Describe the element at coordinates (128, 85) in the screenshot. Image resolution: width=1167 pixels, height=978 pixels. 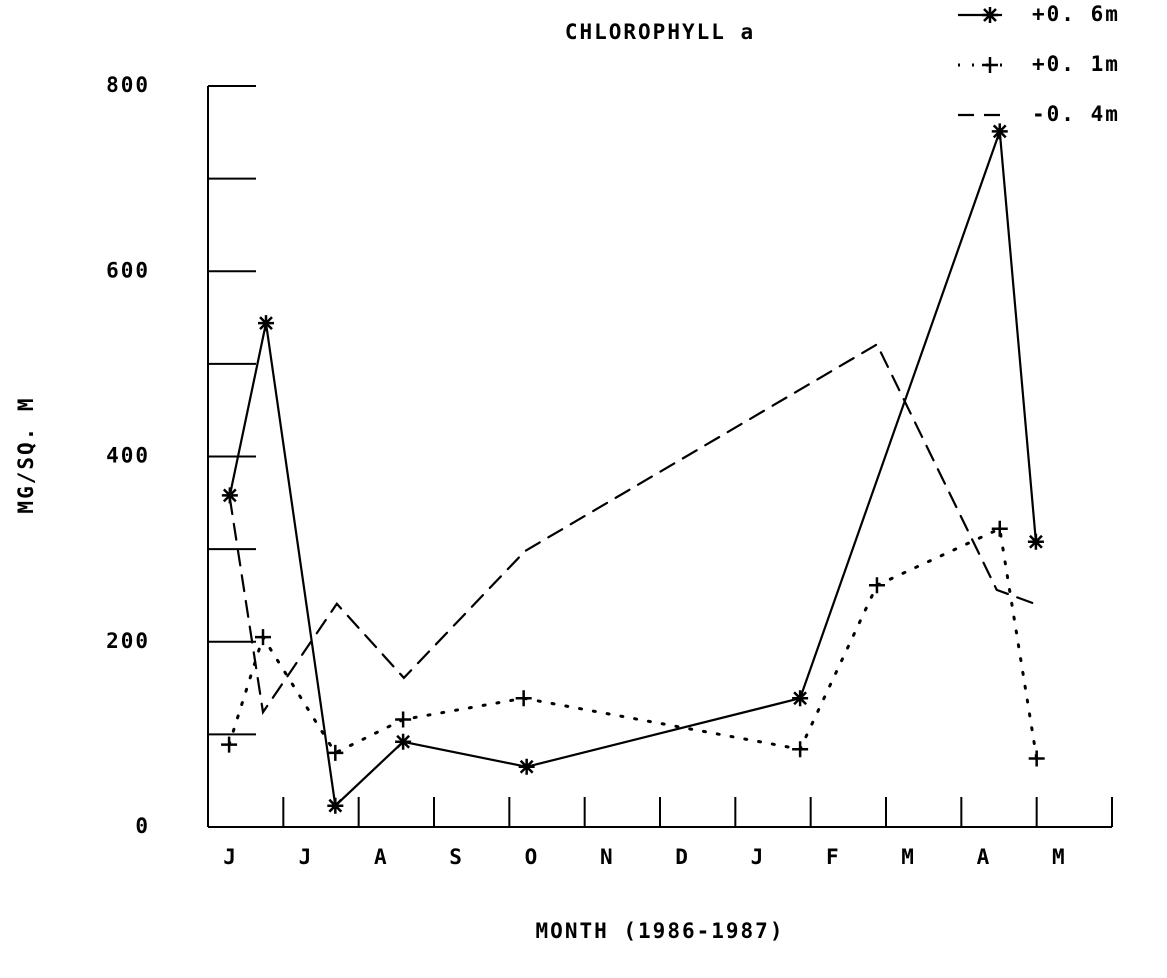
I see `y-tick-label: 800` at that location.